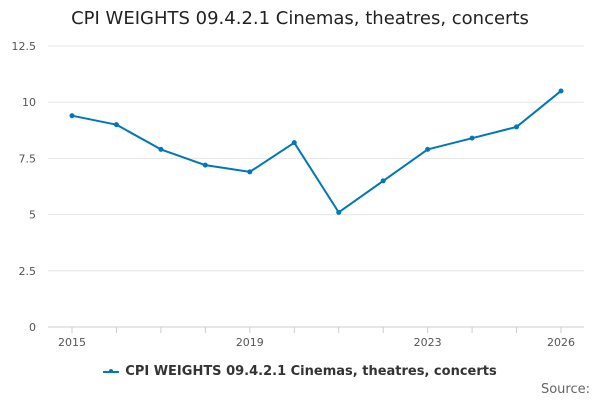 The width and height of the screenshot is (600, 400). I want to click on y-tick-label: 10, so click(29, 102).